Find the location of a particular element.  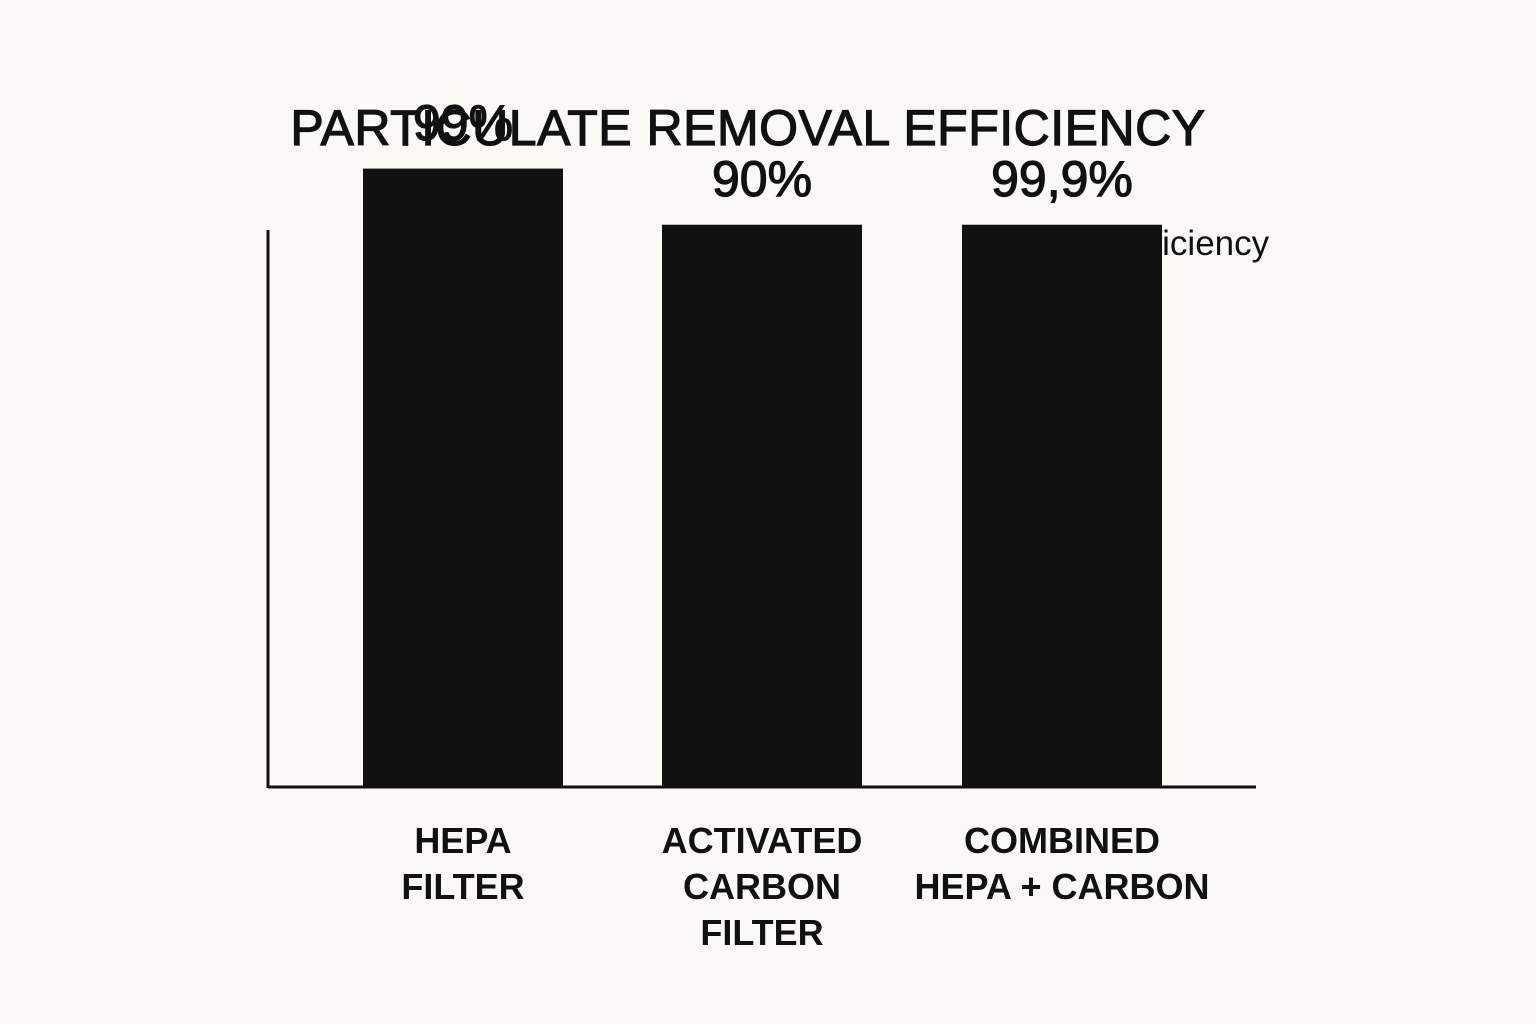

chart-legend: Efficiency is located at coordinates (1163, 244).